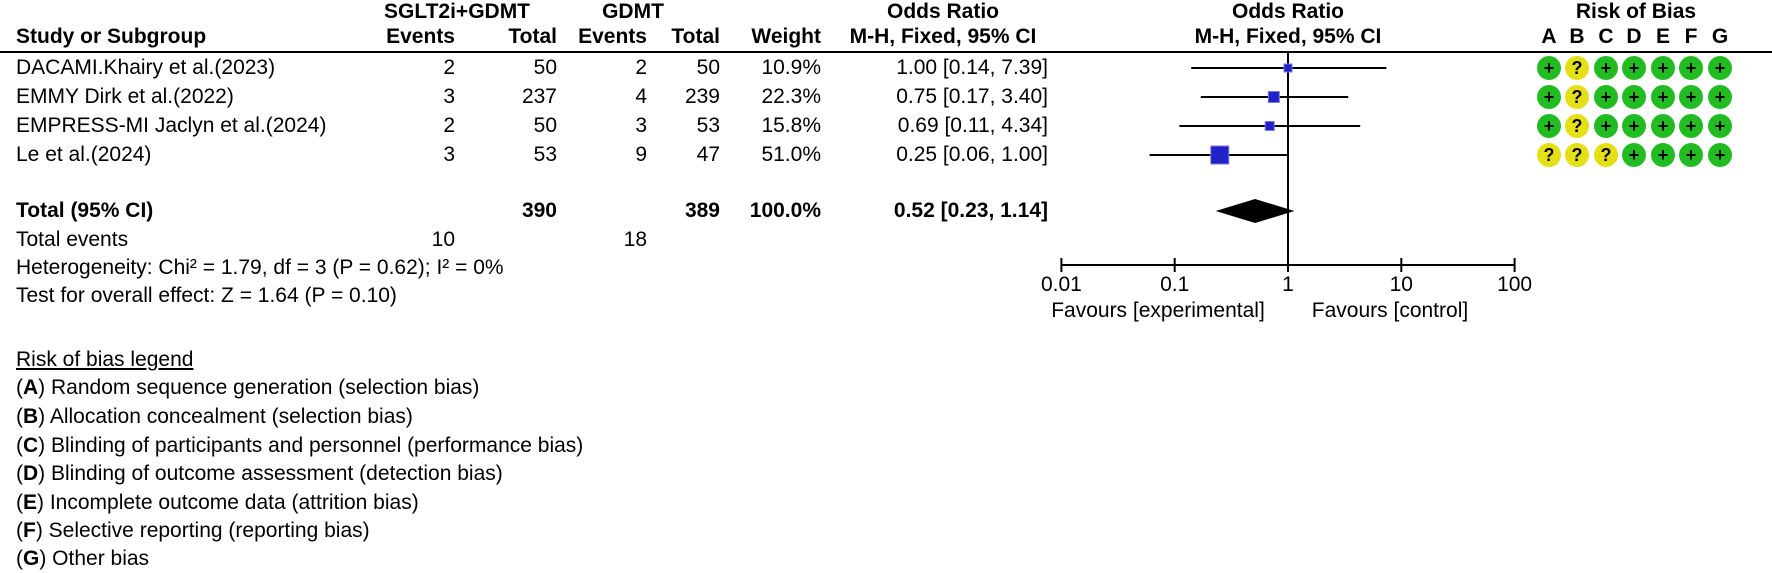 The height and width of the screenshot is (573, 1772). I want to click on total-row-total2: 389, so click(702, 210).